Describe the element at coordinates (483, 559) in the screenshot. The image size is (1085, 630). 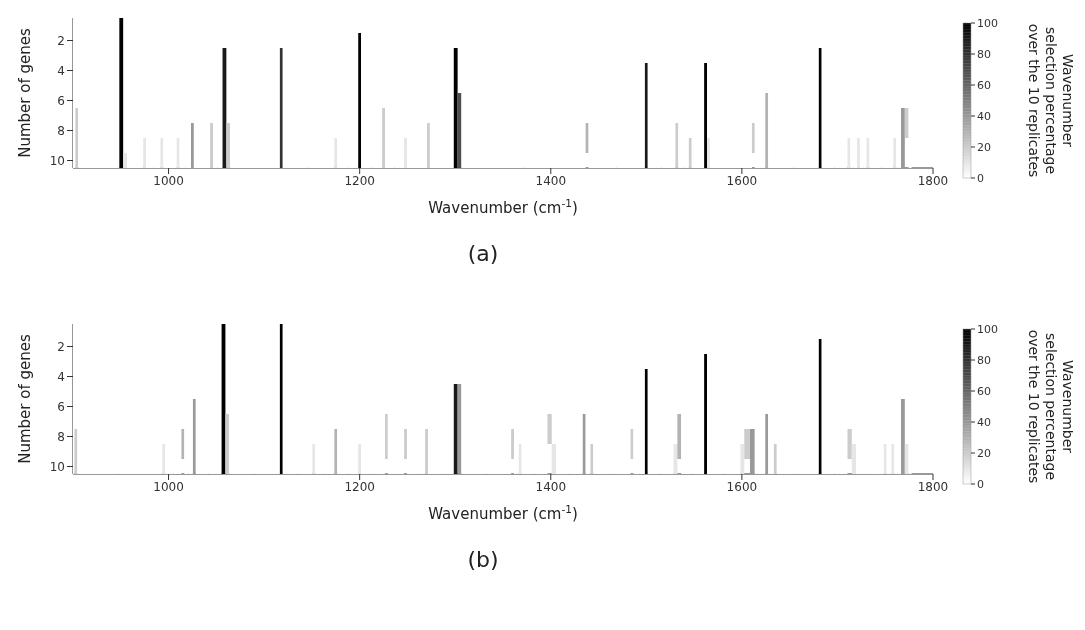
I see `text: (b)` at that location.